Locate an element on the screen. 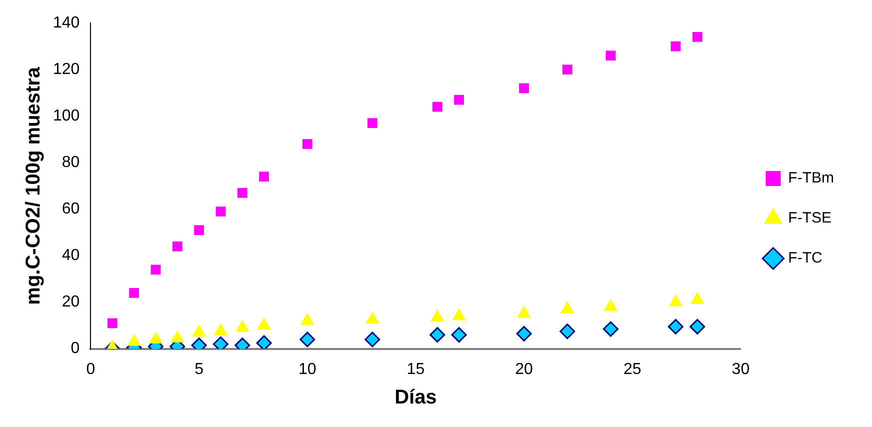 Image resolution: width=872 pixels, height=427 pixels. legend-label: F-TSE is located at coordinates (810, 218).